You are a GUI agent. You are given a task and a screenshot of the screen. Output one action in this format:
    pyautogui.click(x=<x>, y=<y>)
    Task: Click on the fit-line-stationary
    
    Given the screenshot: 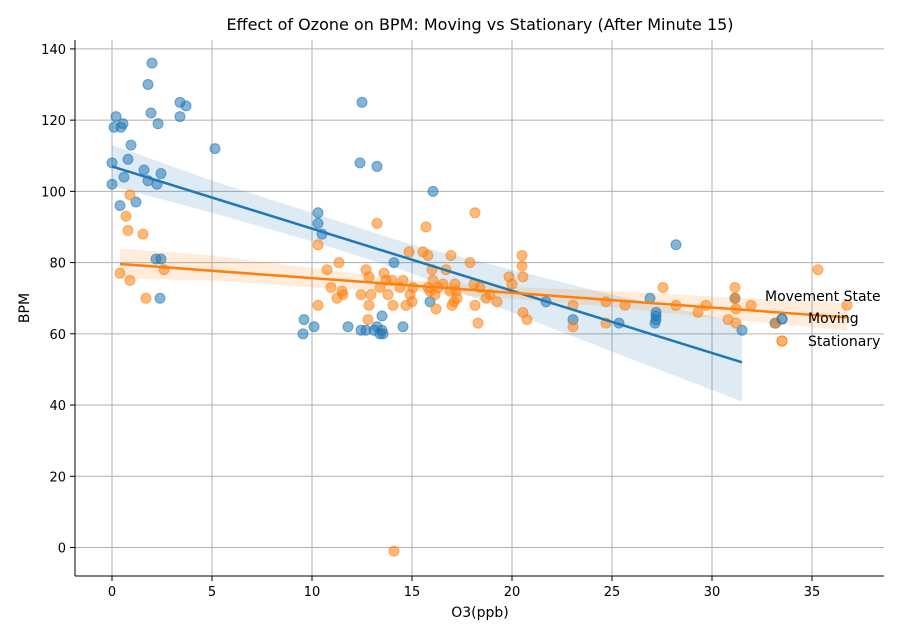 What is the action you would take?
    pyautogui.click(x=483, y=290)
    